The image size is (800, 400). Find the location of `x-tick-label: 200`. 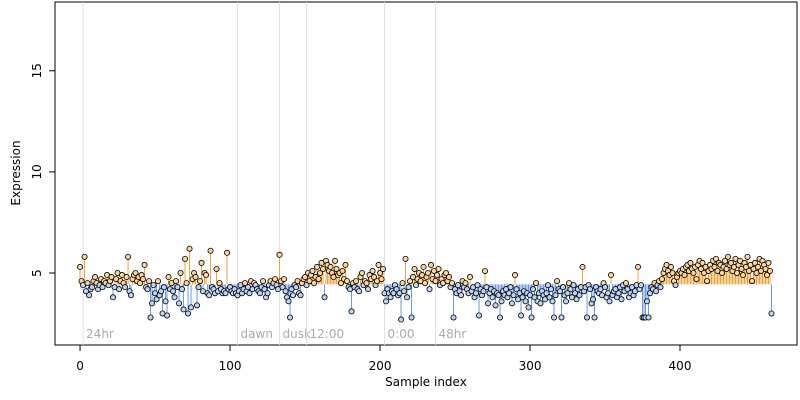

x-tick-label: 200 is located at coordinates (380, 366).